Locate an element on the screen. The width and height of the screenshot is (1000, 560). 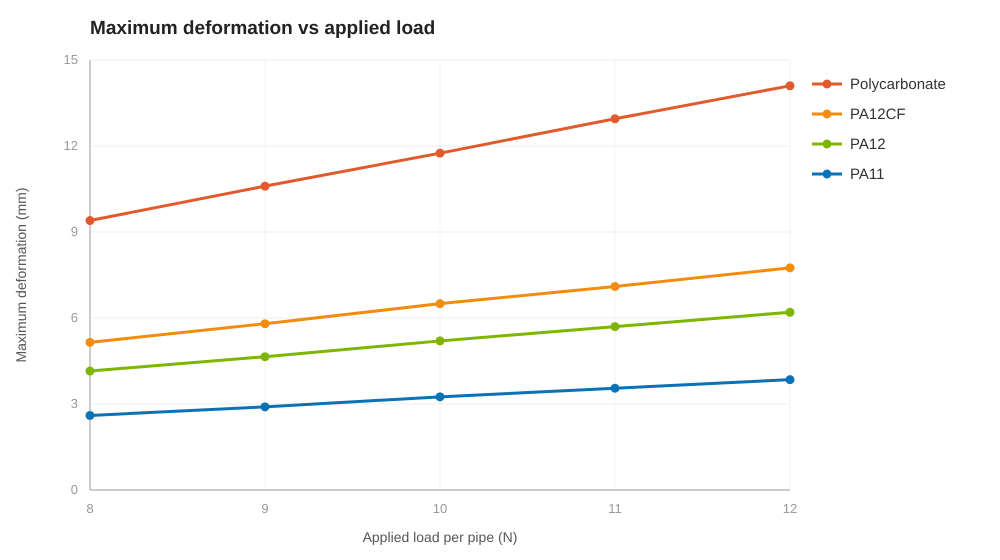
y-tick-label: 9 is located at coordinates (74, 232).